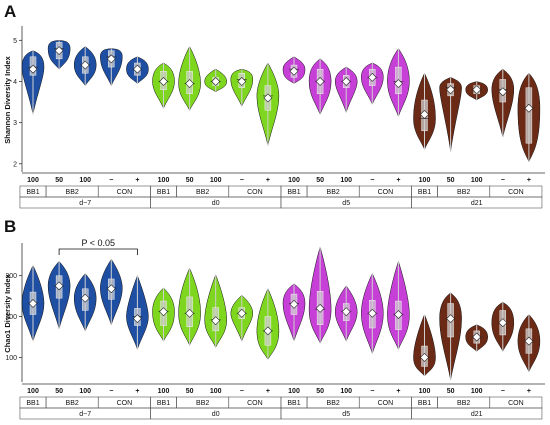 The width and height of the screenshot is (550, 425). Describe the element at coordinates (85, 414) in the screenshot. I see `timepoint-label: d−7` at that location.